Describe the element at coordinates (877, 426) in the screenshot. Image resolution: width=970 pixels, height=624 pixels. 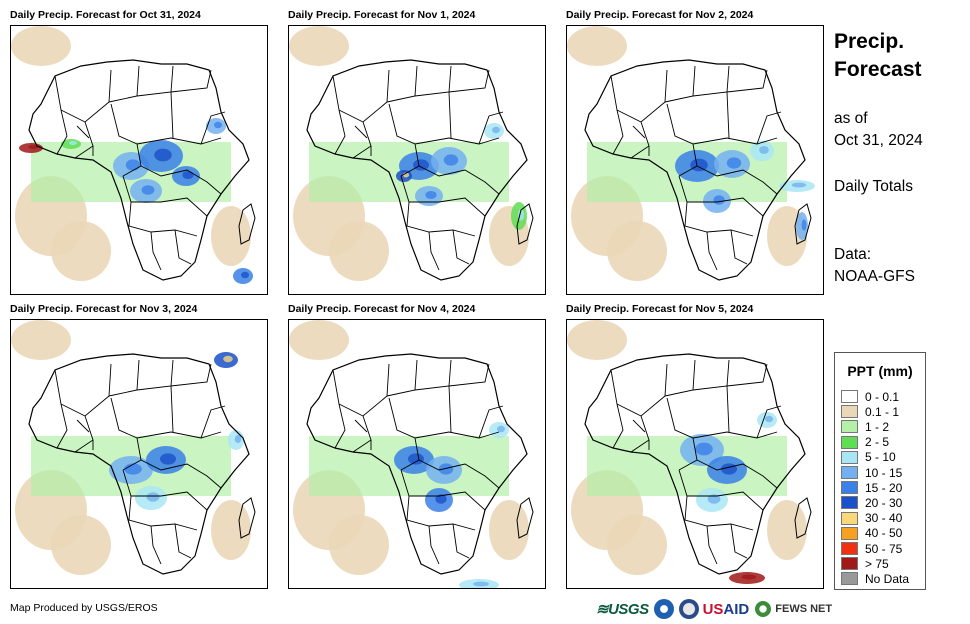
I see `legend-label: 1 - 2` at that location.